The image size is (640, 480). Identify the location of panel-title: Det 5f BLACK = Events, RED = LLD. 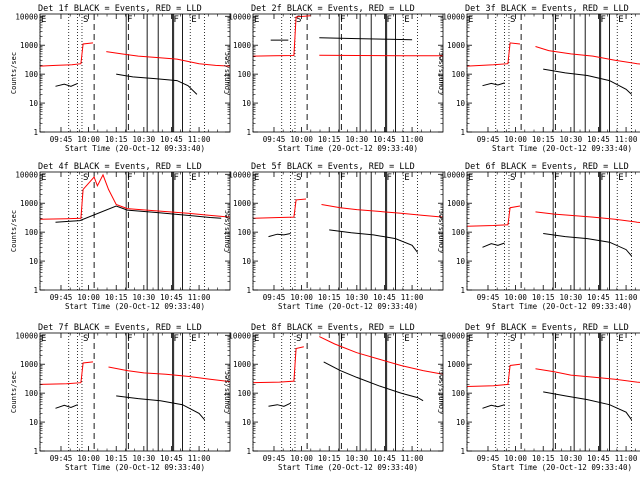
(333, 167).